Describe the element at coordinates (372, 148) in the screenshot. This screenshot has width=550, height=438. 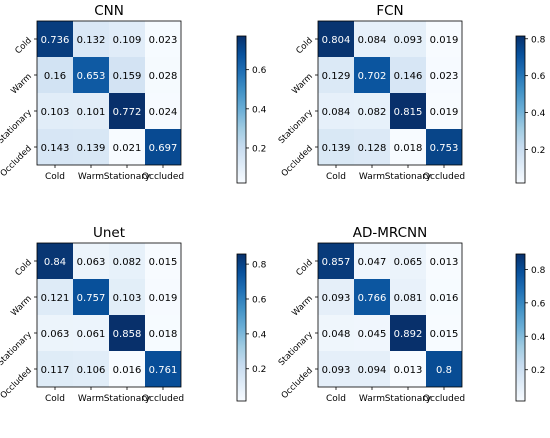
I see `cell-value-label: 0.128` at that location.